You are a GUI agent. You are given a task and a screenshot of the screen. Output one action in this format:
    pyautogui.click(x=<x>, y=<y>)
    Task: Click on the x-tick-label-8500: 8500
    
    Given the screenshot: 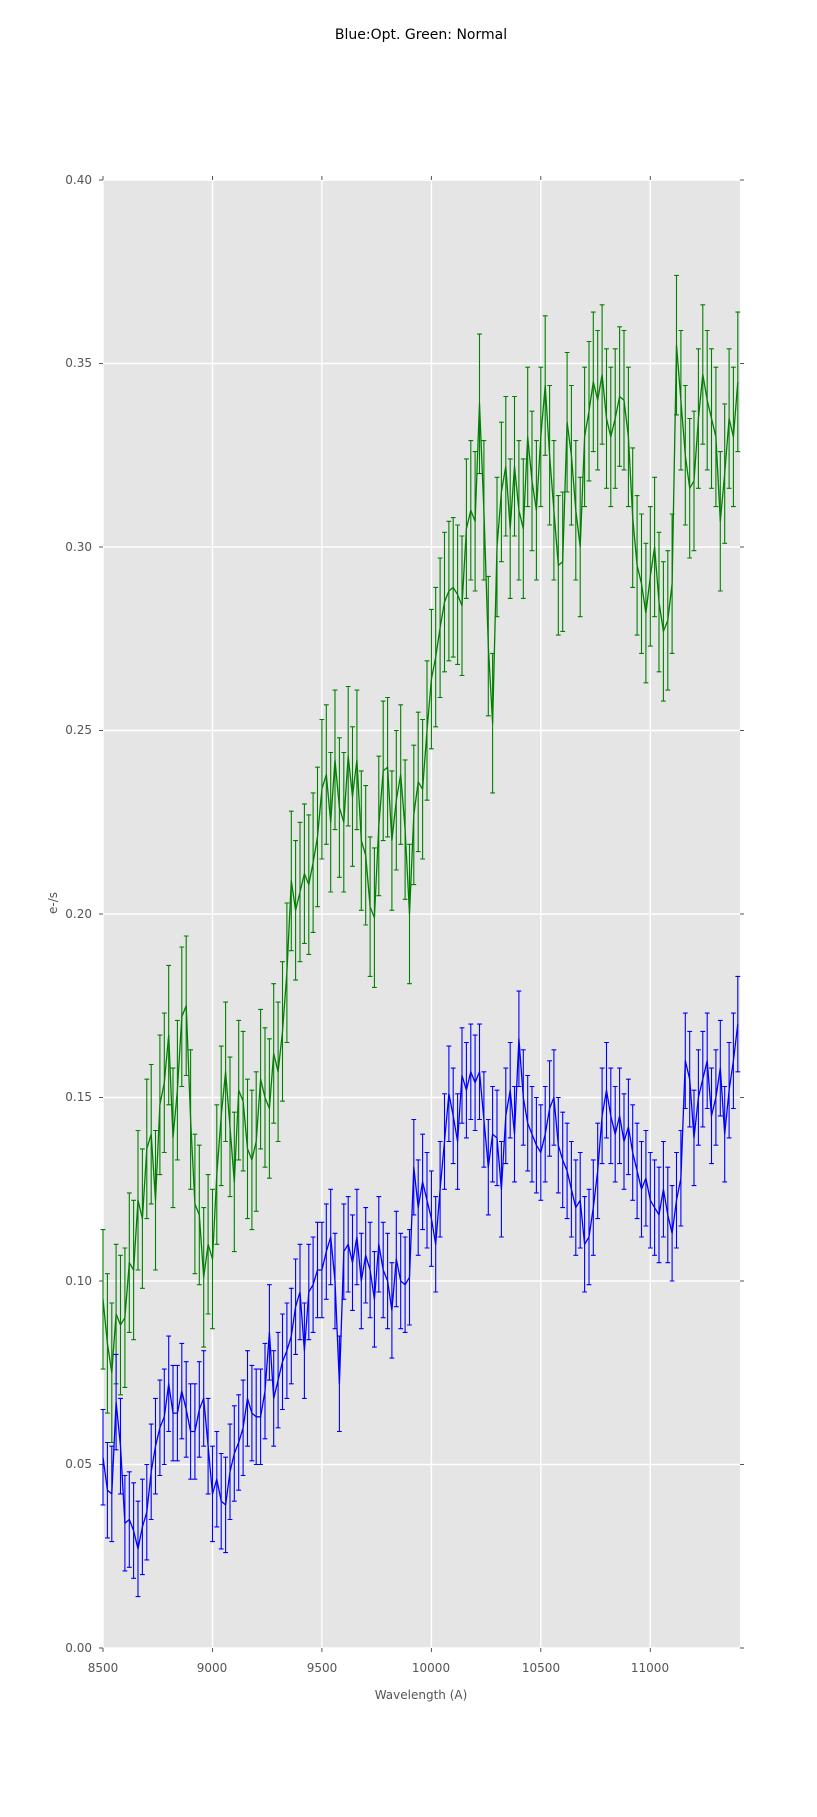 What is the action you would take?
    pyautogui.click(x=103, y=1668)
    